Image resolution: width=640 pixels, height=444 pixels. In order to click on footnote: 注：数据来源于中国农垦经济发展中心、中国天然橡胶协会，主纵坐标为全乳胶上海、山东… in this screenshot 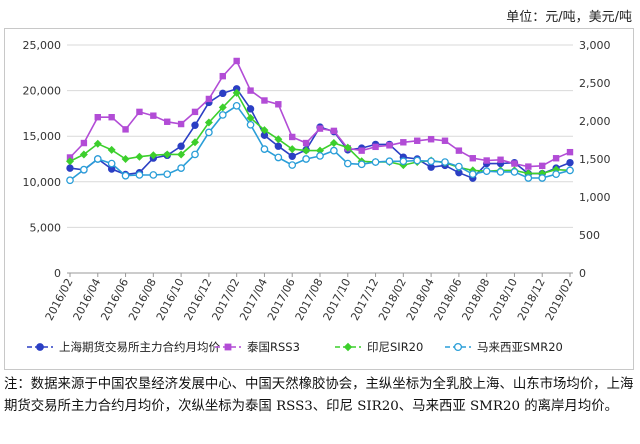, I will do `click(319, 395)`.